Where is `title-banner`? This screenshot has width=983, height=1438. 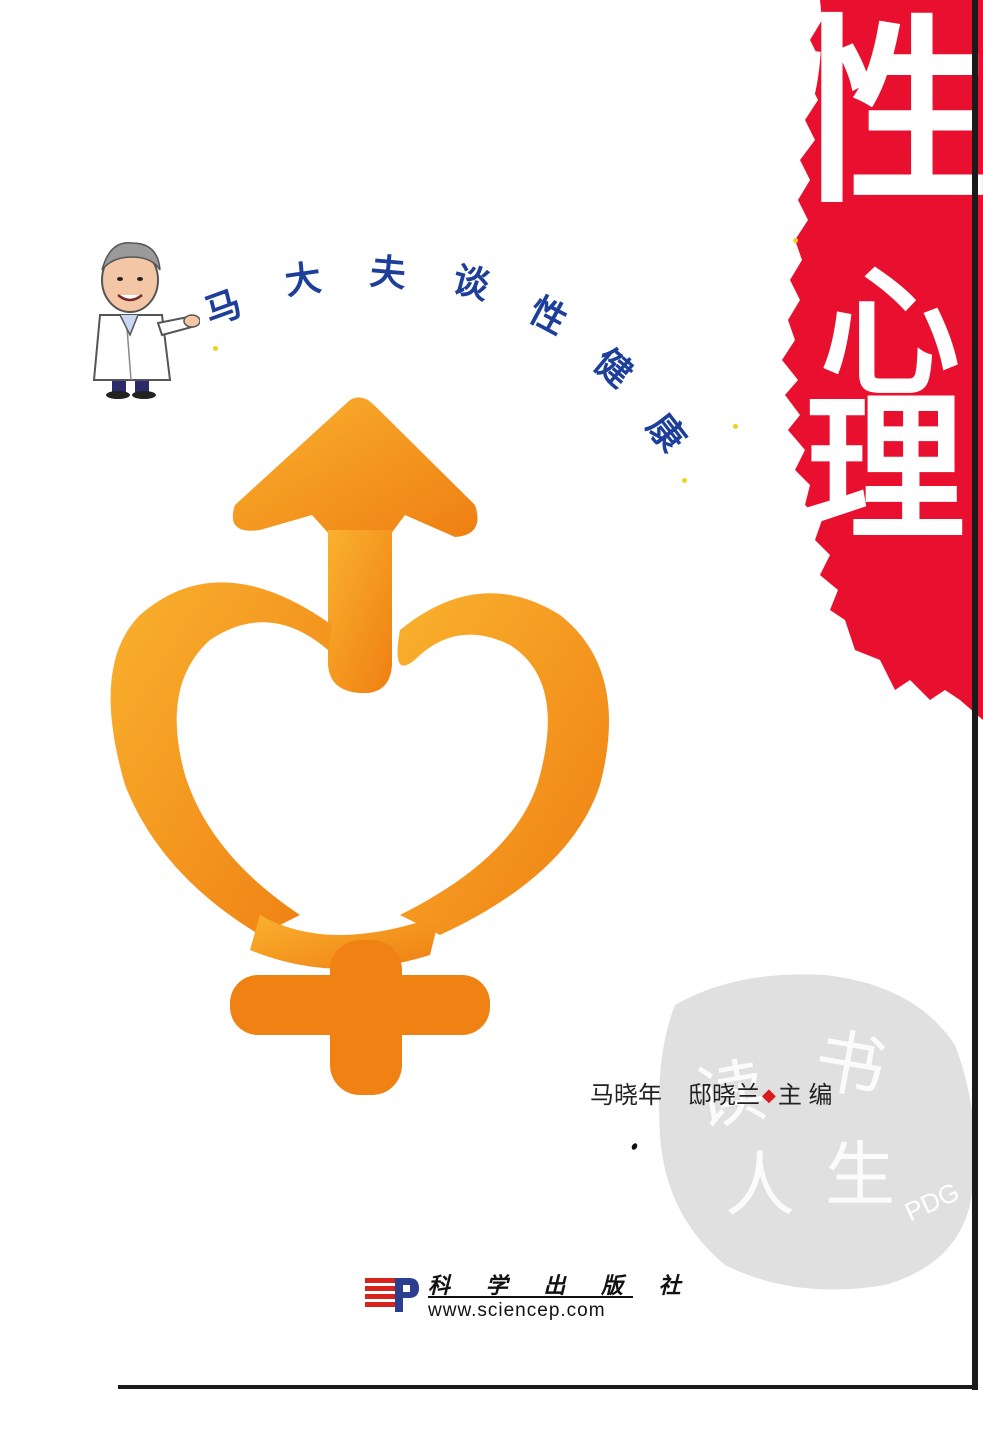 title-banner is located at coordinates (882, 360).